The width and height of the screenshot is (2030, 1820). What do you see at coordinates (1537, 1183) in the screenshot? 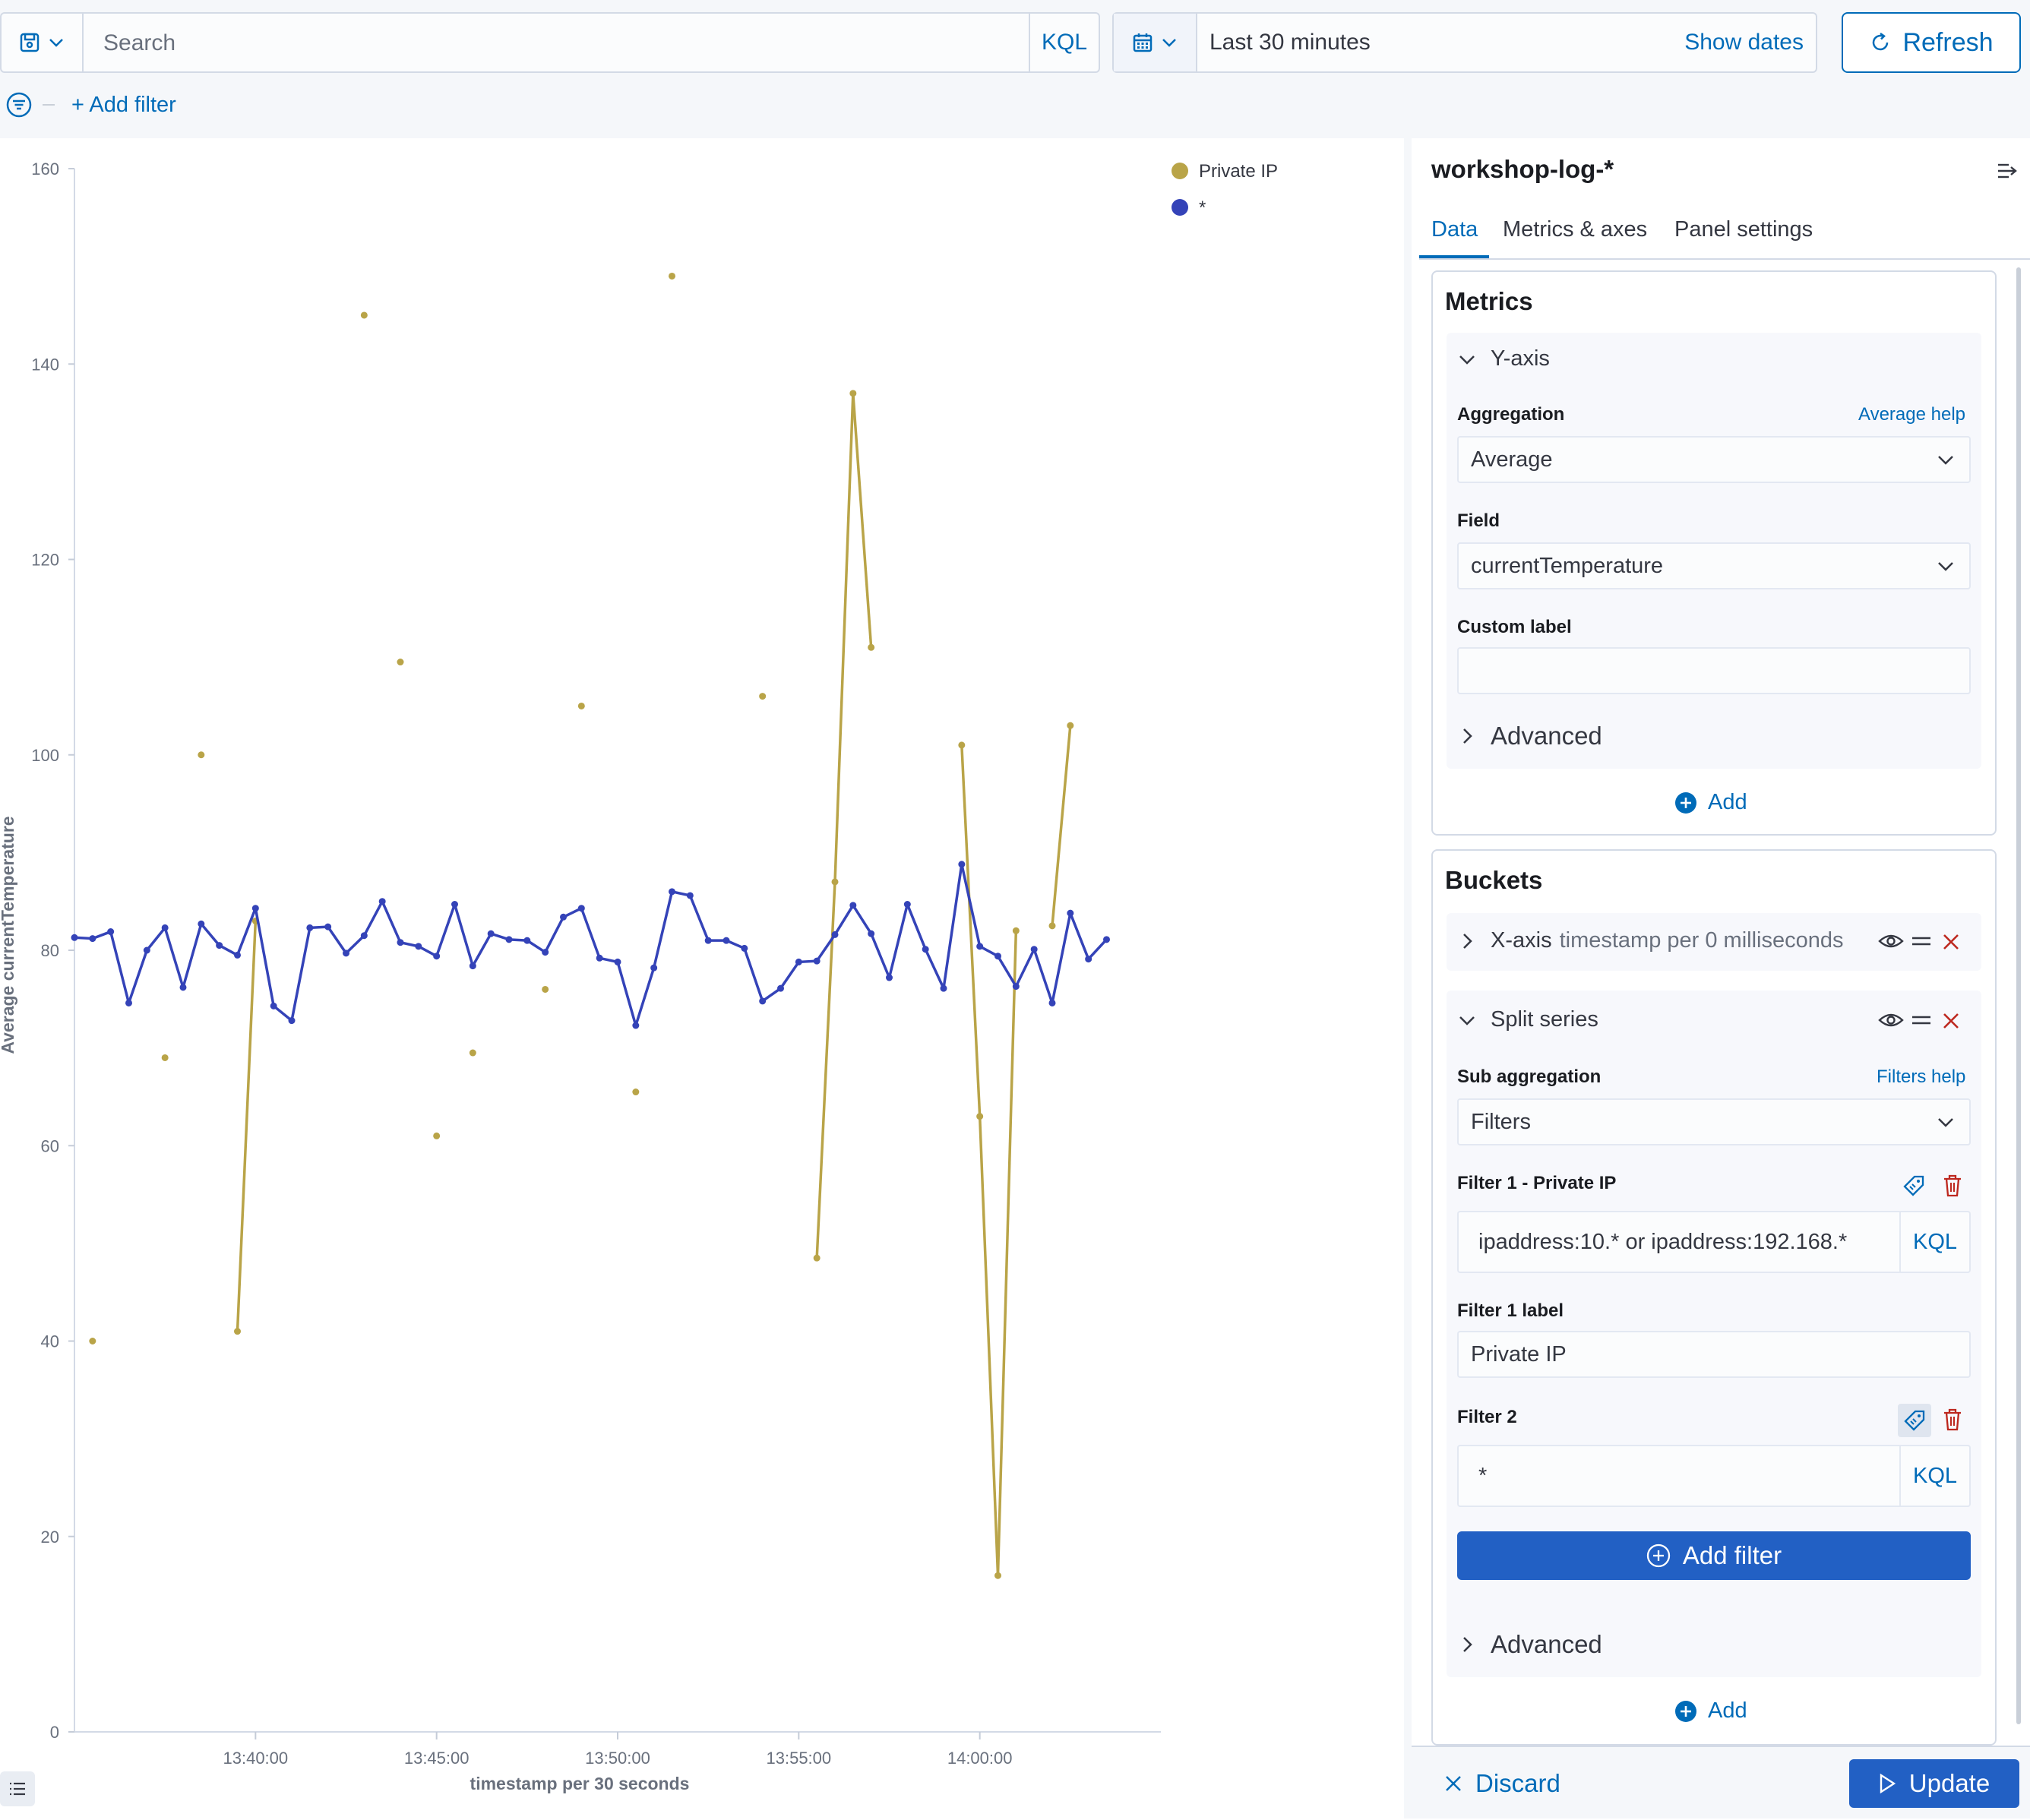
I see `filter-1-title: Filter 1 - Private IP` at bounding box center [1537, 1183].